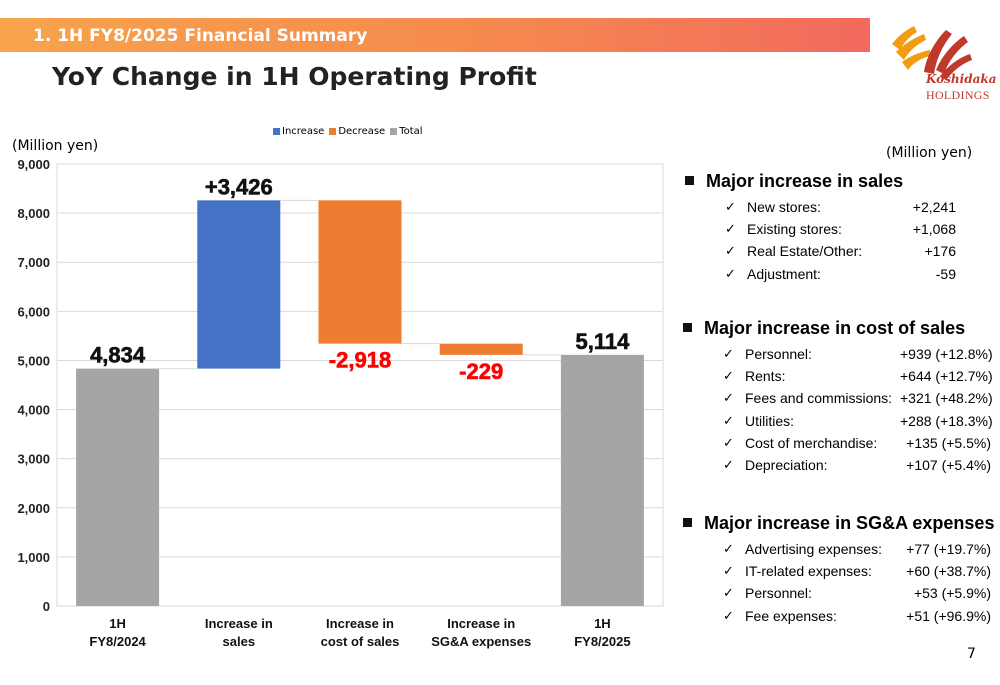 This screenshot has width=1000, height=685. I want to click on row-value: +135 (+5.5%), so click(948, 442).